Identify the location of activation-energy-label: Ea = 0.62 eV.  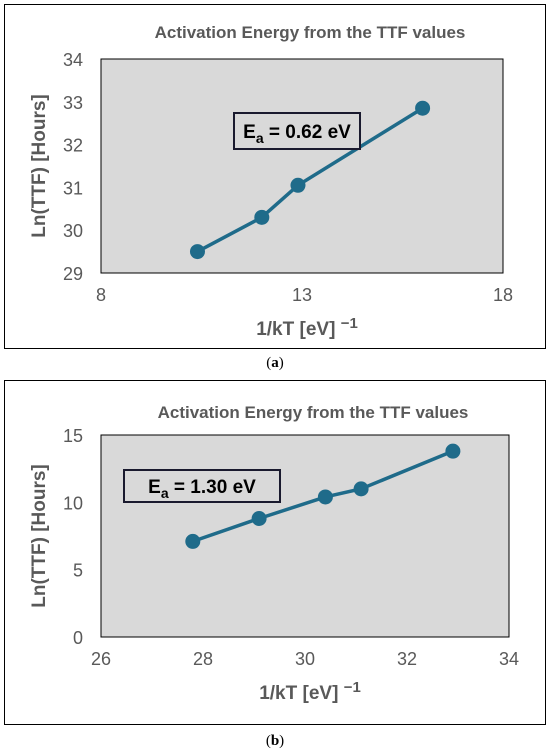
(297, 134).